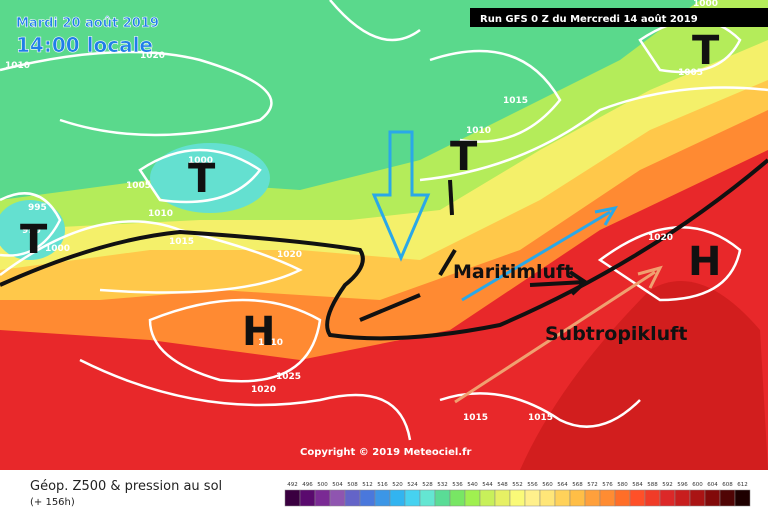  I want to click on colorbar-label: 528, so click(427, 485).